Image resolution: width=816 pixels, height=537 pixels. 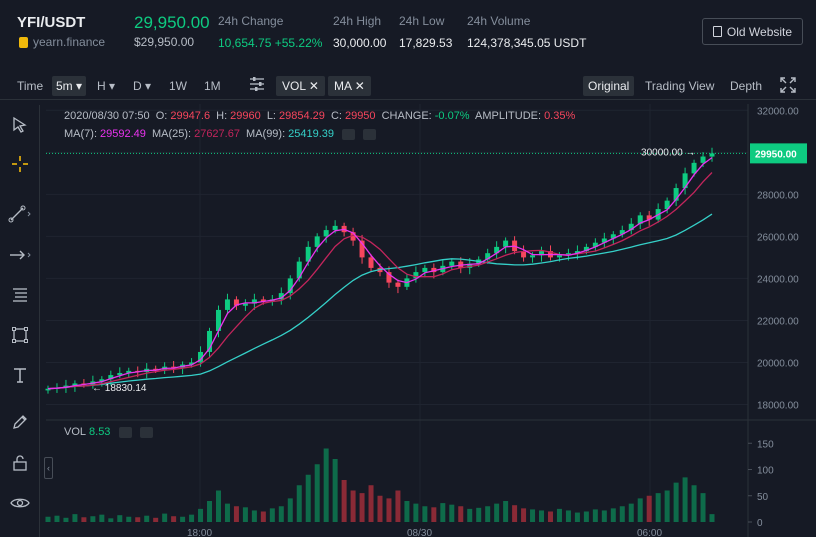 I want to click on interval-month: 1M, so click(x=212, y=86).